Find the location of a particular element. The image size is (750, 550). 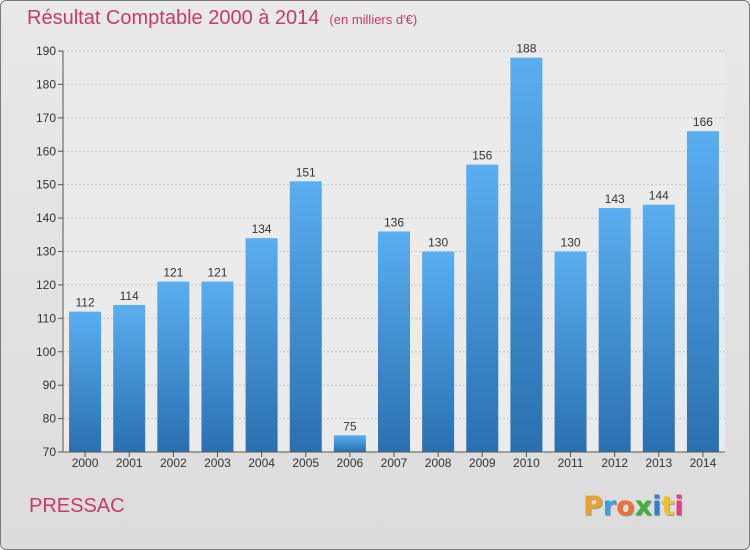

y-tick-label: 190 is located at coordinates (46, 51).